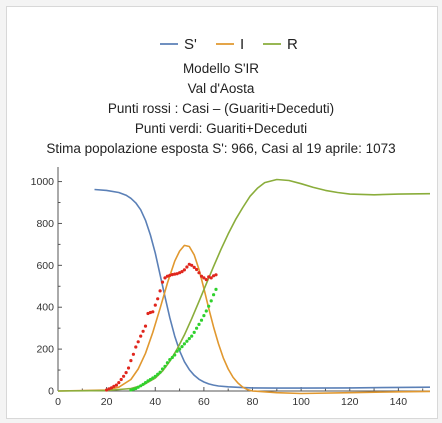  I want to click on x-tick-label: 60, so click(204, 402).